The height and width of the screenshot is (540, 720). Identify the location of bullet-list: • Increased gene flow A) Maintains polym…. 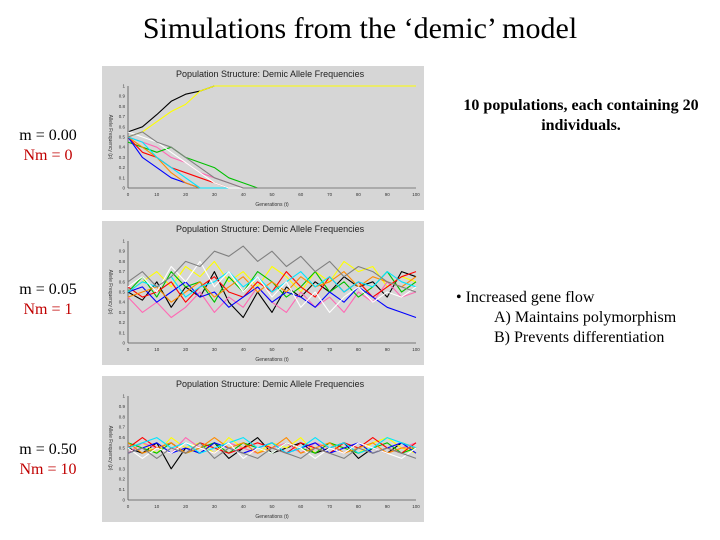
(588, 318).